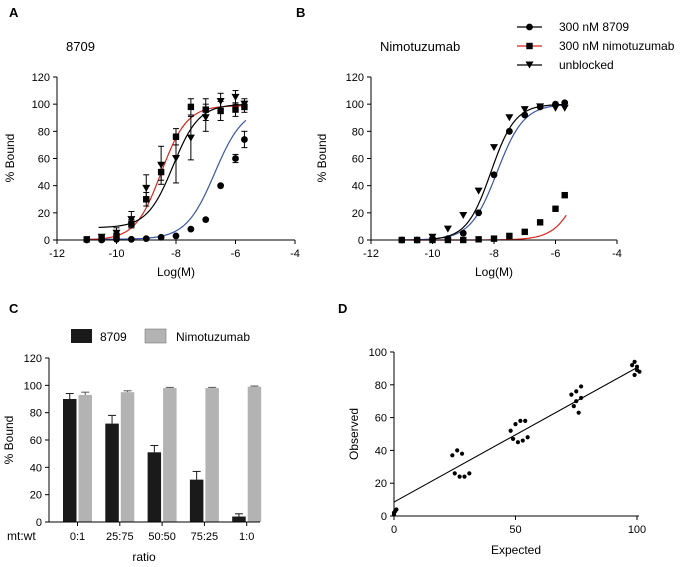 The height and width of the screenshot is (567, 694). Describe the element at coordinates (77, 537) in the screenshot. I see `panel-c-category-label: 0:1` at that location.